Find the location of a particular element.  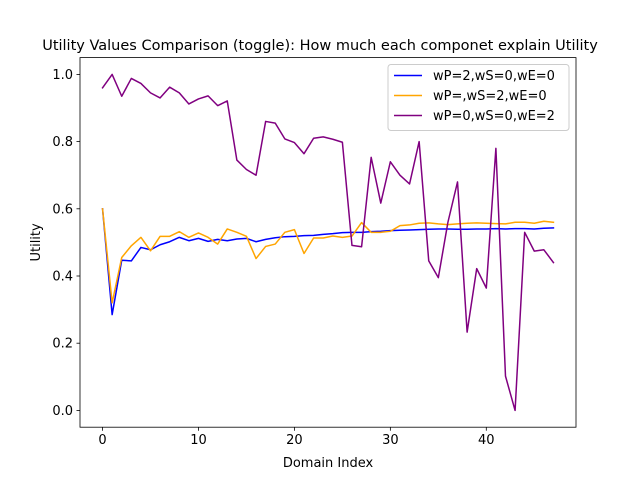

x-tick-label: 10 is located at coordinates (198, 440).